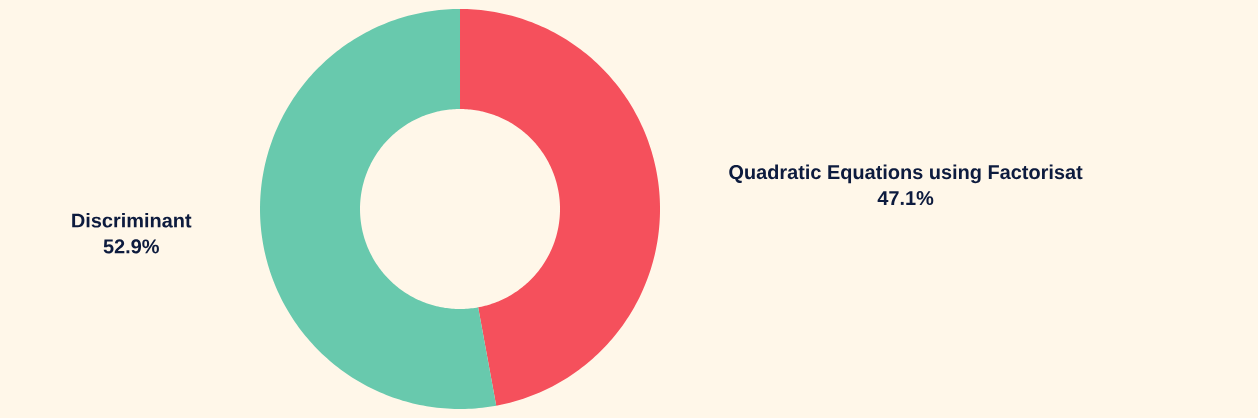  What do you see at coordinates (132, 220) in the screenshot?
I see `slice-label: Discriminant` at bounding box center [132, 220].